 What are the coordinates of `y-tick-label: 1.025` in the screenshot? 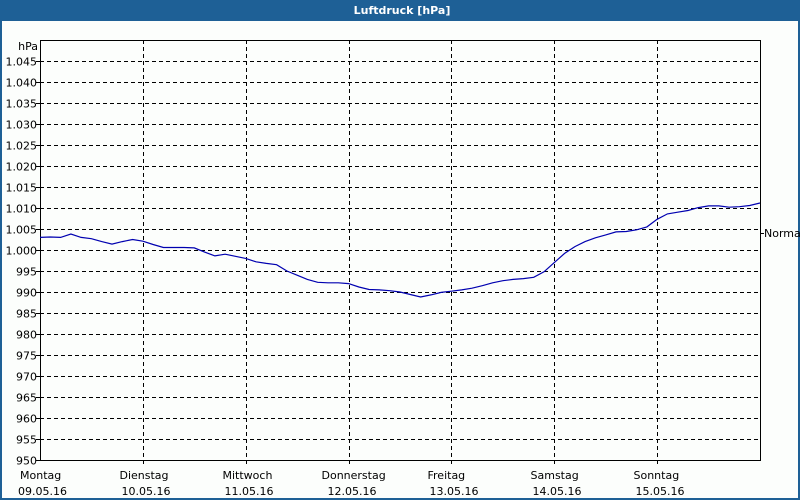 It's located at (22, 146).